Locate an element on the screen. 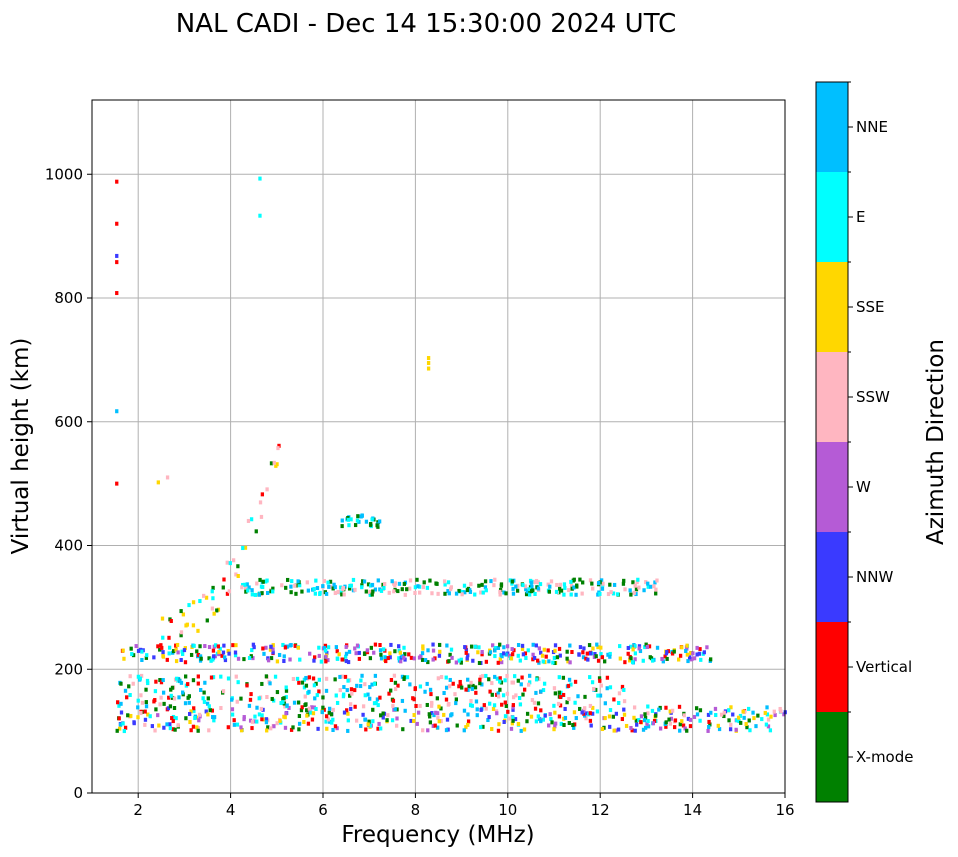 The height and width of the screenshot is (857, 958). colorbar-tick-label: NNW is located at coordinates (874, 577).